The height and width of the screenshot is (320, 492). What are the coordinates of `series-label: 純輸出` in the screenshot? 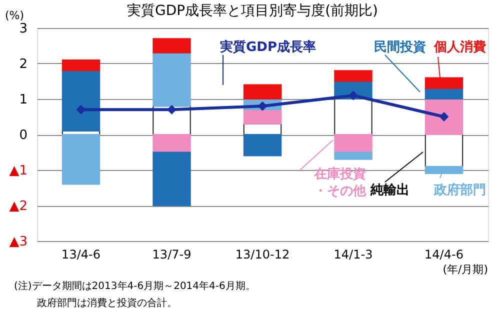 It's located at (390, 190).